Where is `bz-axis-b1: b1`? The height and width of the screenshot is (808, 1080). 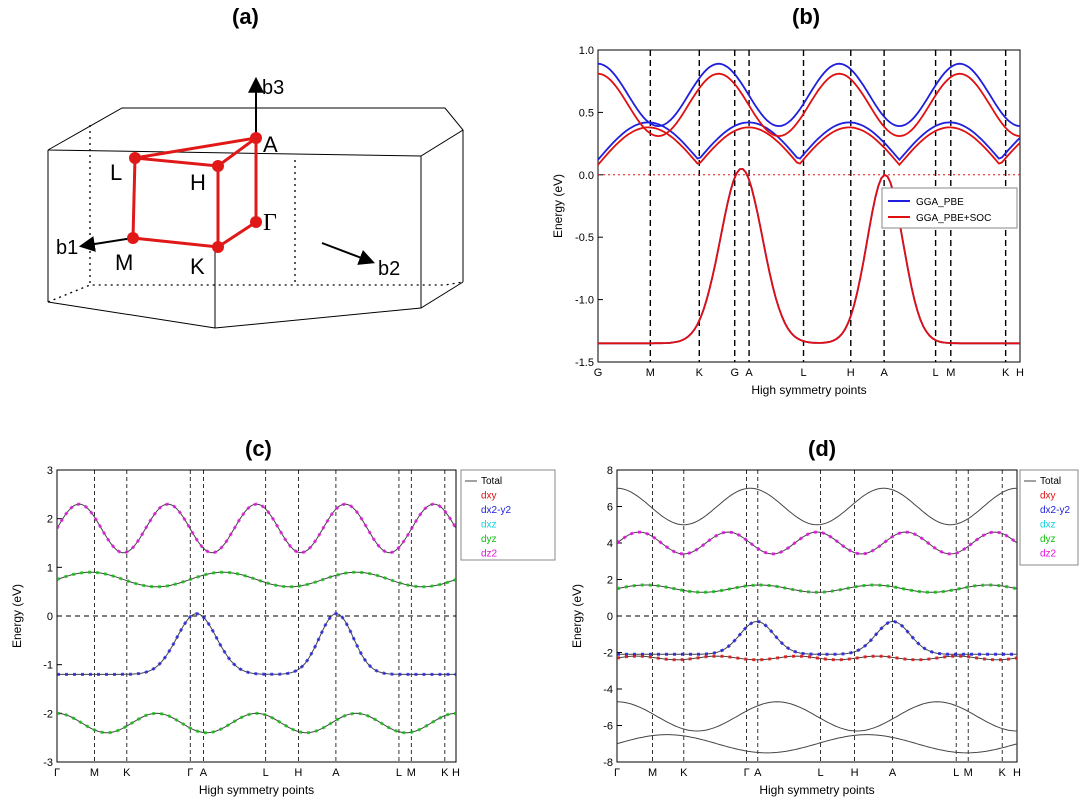 bz-axis-b1: b1 is located at coordinates (67, 248).